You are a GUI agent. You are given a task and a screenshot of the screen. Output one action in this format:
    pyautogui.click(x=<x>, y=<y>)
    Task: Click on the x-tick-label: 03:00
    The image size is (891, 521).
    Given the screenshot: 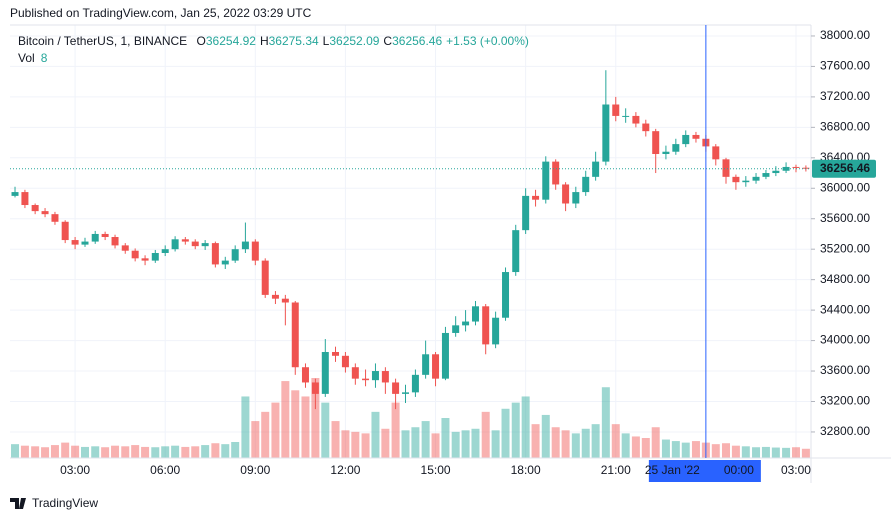 What is the action you would take?
    pyautogui.click(x=75, y=470)
    